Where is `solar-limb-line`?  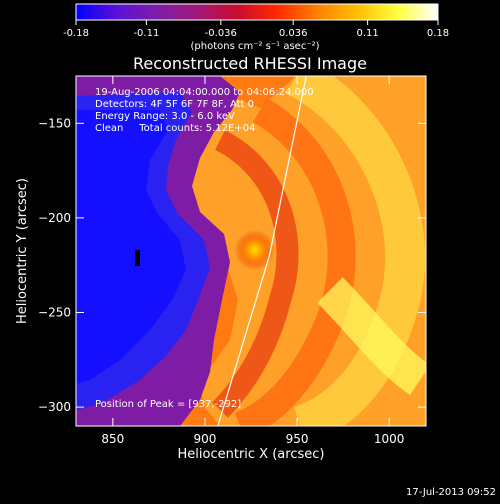
solar-limb-line is located at coordinates (262, 251).